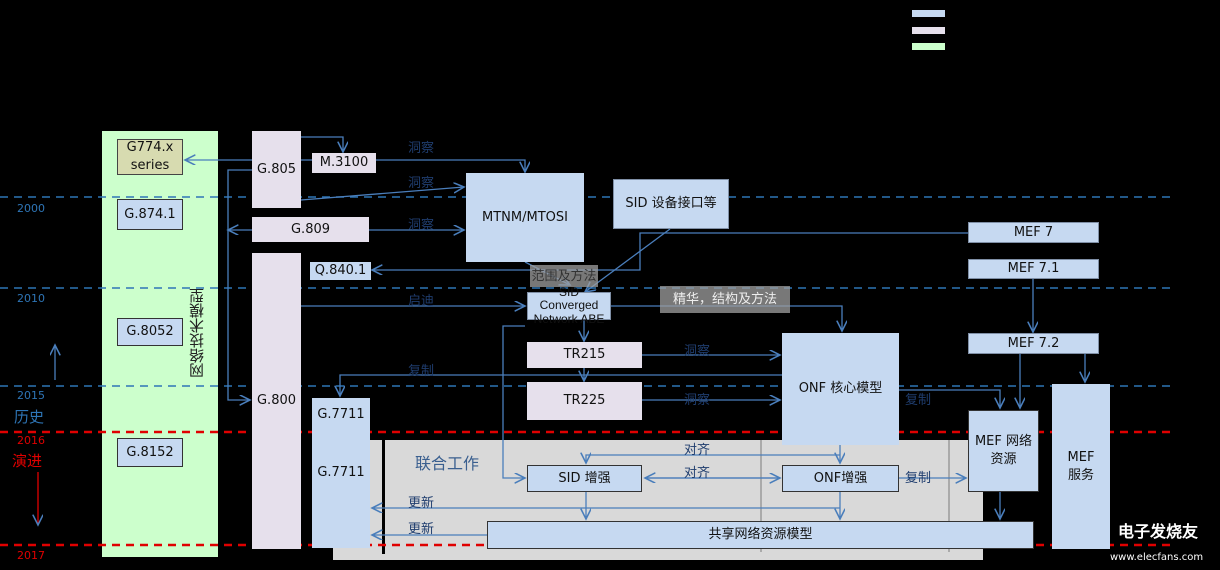  I want to click on year-2015: 2015, so click(31, 395).